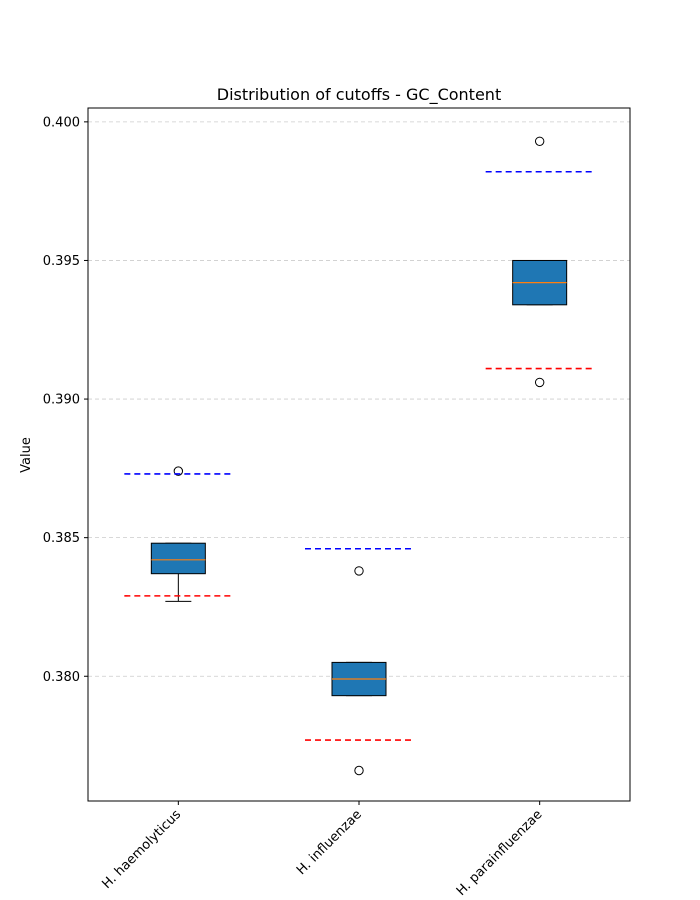 This screenshot has width=700, height=900. What do you see at coordinates (500, 853) in the screenshot?
I see `x-tick-label: H. parainfluenzae` at bounding box center [500, 853].